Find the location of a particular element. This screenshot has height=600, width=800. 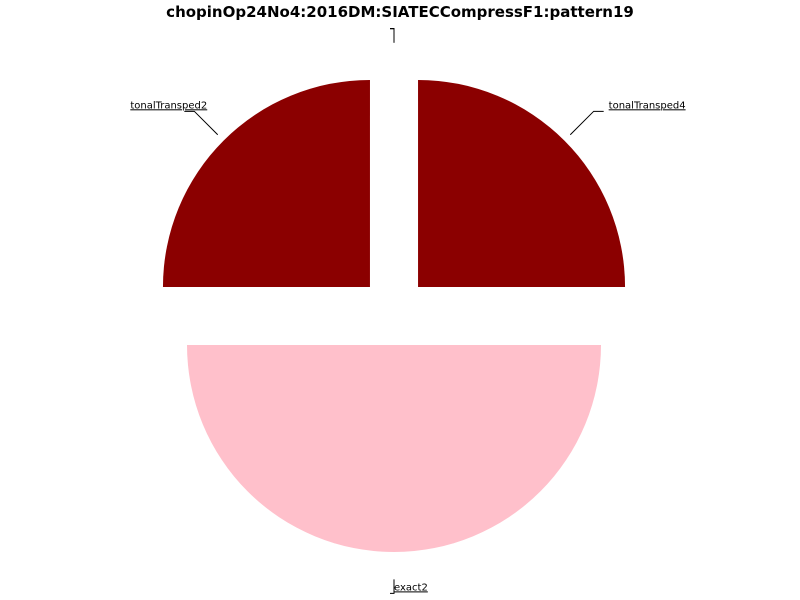

slice-label: tonalTransped2 is located at coordinates (168, 105).